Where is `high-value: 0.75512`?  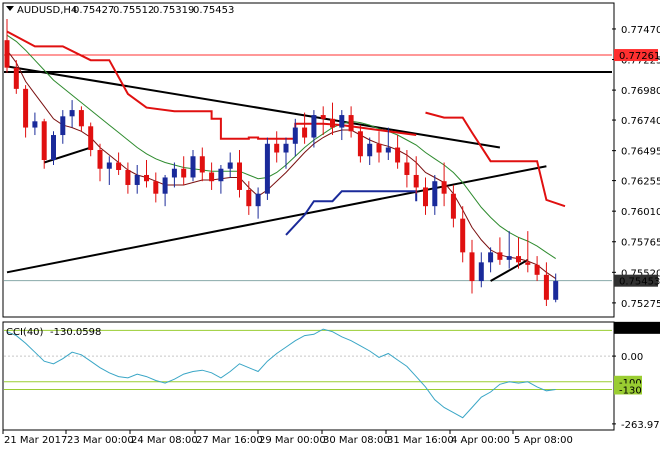 high-value: 0.75512 is located at coordinates (133, 10).